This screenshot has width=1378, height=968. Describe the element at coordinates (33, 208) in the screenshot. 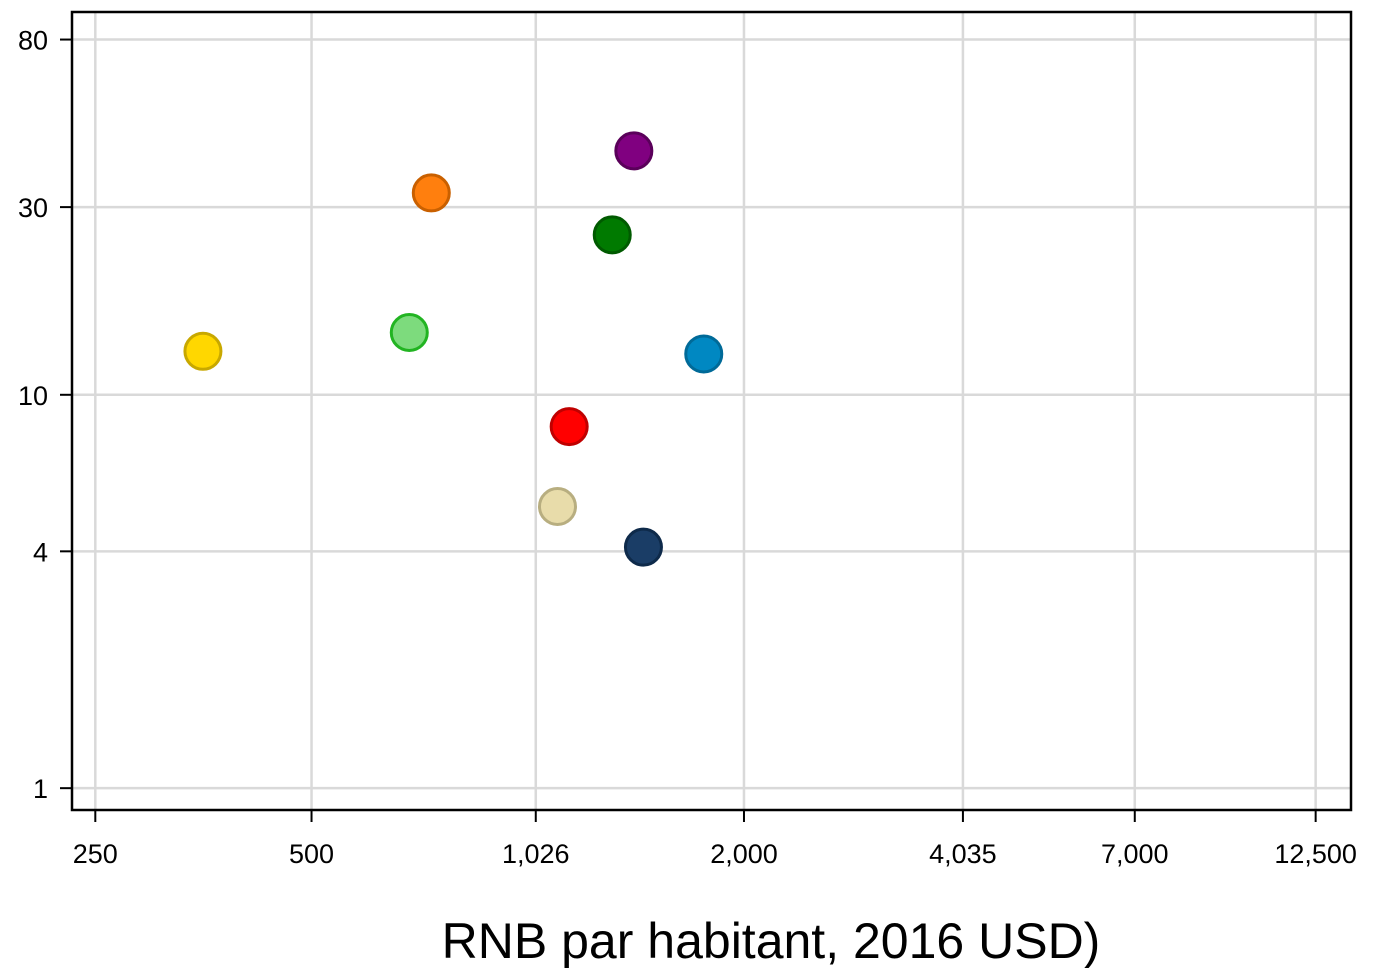

I see `y-tick-label: 30` at that location.